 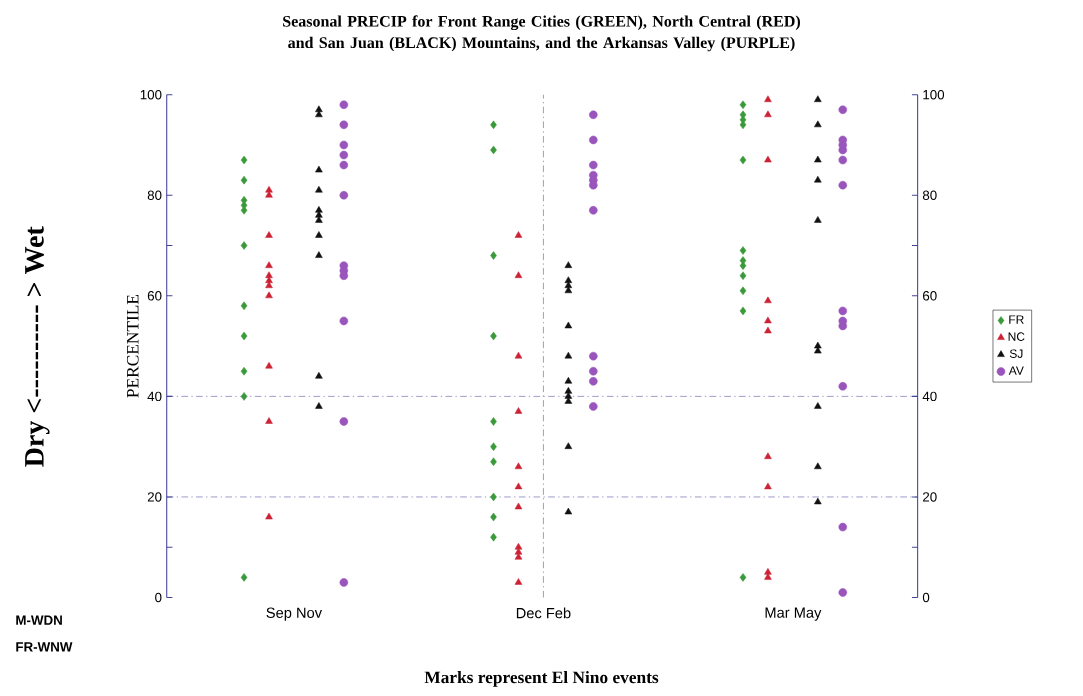 I want to click on legend-label: NC, so click(x=1016, y=336).